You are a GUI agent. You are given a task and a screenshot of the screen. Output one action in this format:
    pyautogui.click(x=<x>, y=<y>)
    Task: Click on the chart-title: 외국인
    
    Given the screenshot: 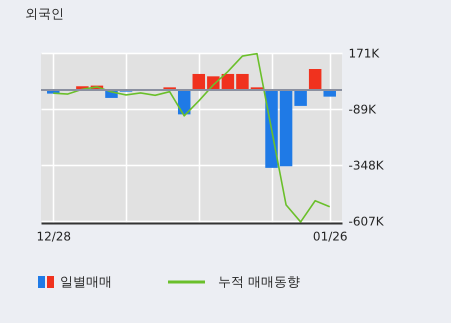 What is the action you would take?
    pyautogui.click(x=44, y=14)
    